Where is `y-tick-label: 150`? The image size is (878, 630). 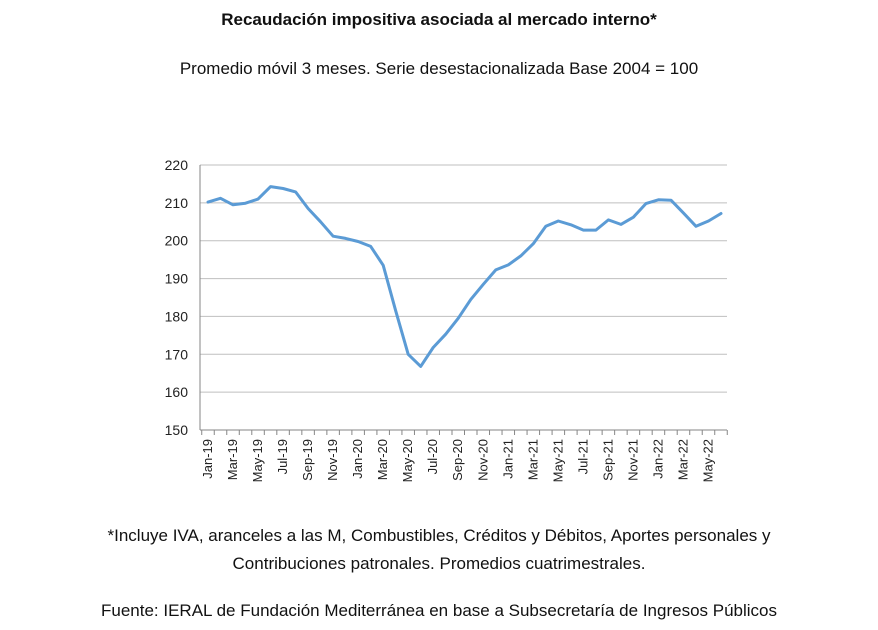 y-tick-label: 150 is located at coordinates (177, 430).